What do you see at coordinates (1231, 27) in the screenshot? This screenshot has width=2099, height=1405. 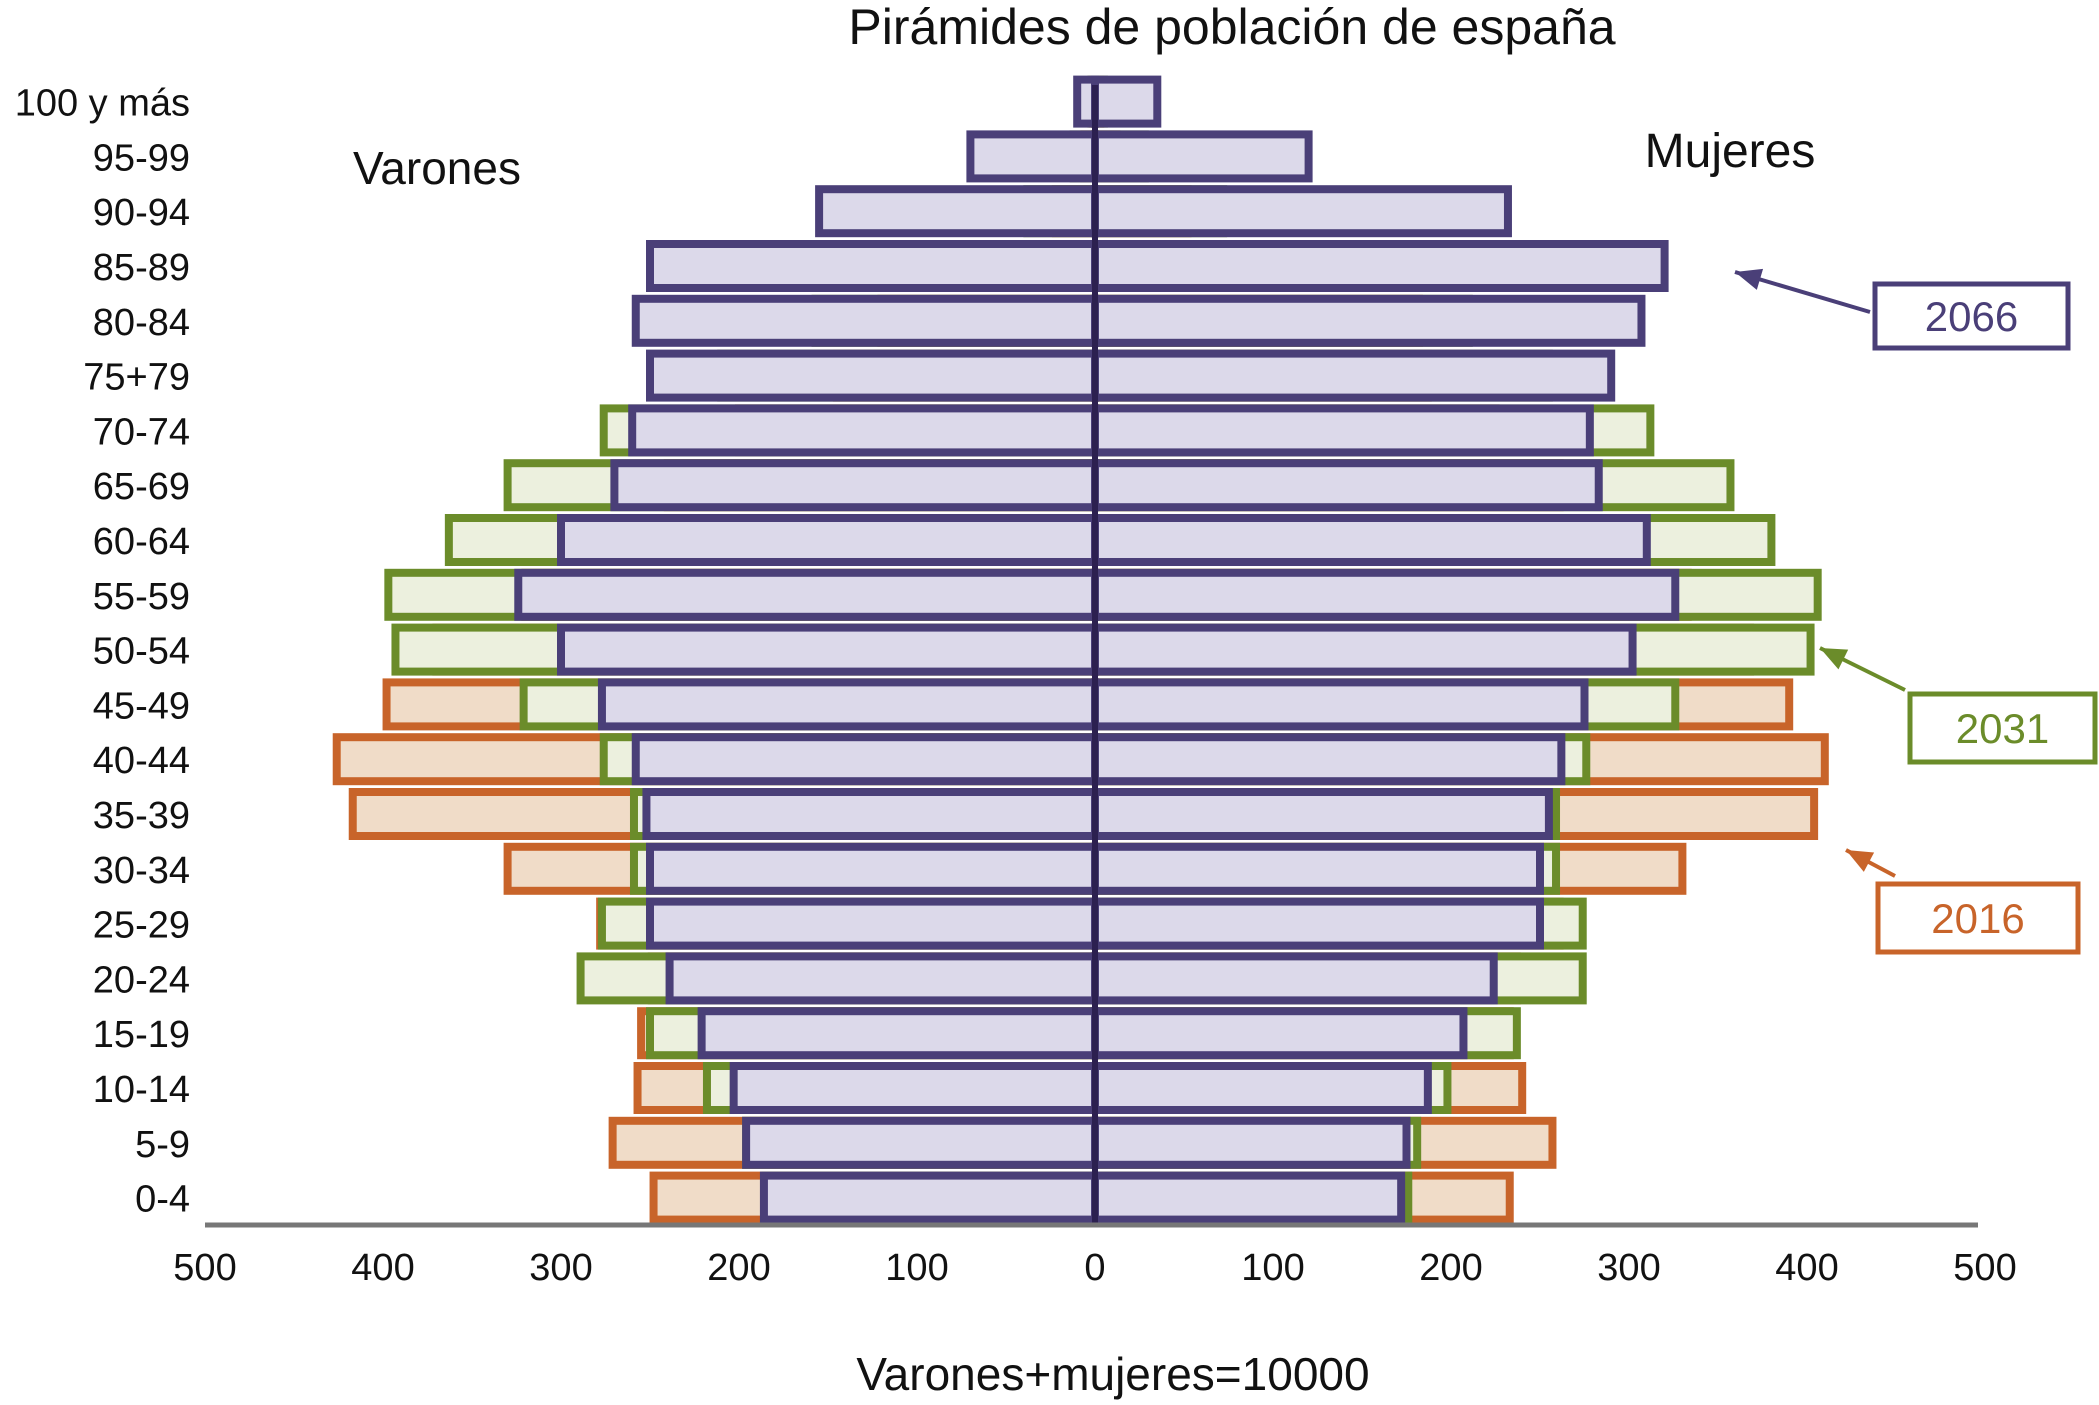 I see `chart-title: Pirámides de población de españa` at bounding box center [1231, 27].